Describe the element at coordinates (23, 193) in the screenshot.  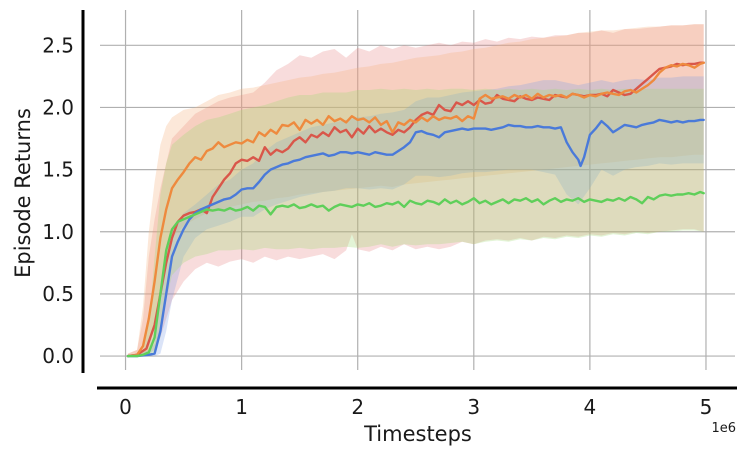
I see `y-axis-label: Episode Returns` at that location.